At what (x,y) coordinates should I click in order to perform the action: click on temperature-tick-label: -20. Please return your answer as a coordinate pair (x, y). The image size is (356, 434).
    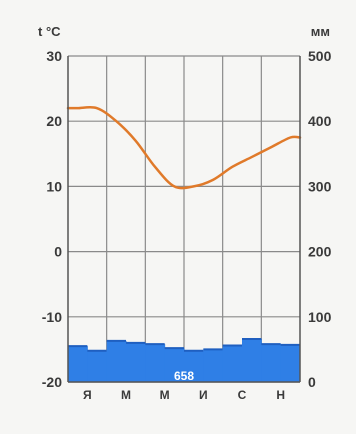
    Looking at the image, I should click on (52, 382).